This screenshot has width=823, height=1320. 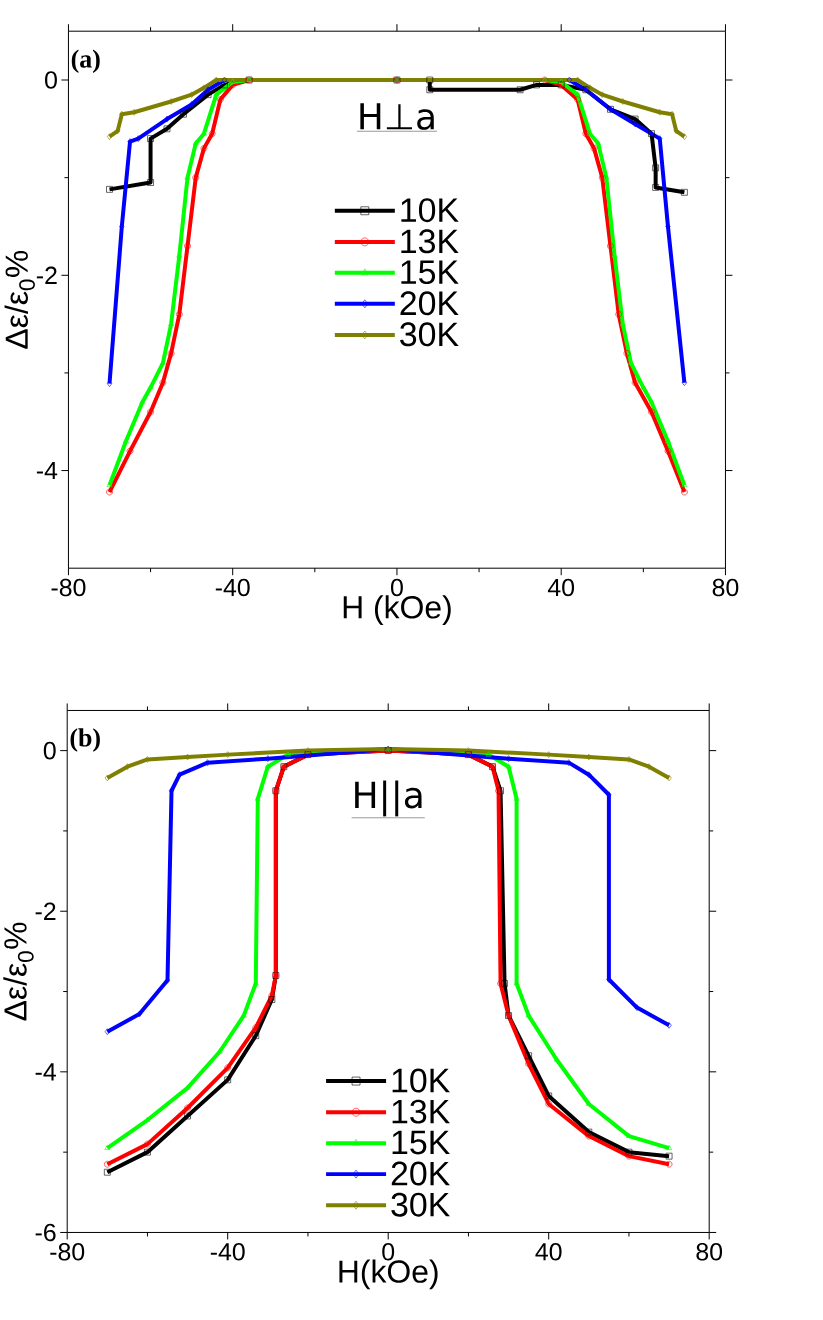 I want to click on annotation: H||a, so click(x=388, y=798).